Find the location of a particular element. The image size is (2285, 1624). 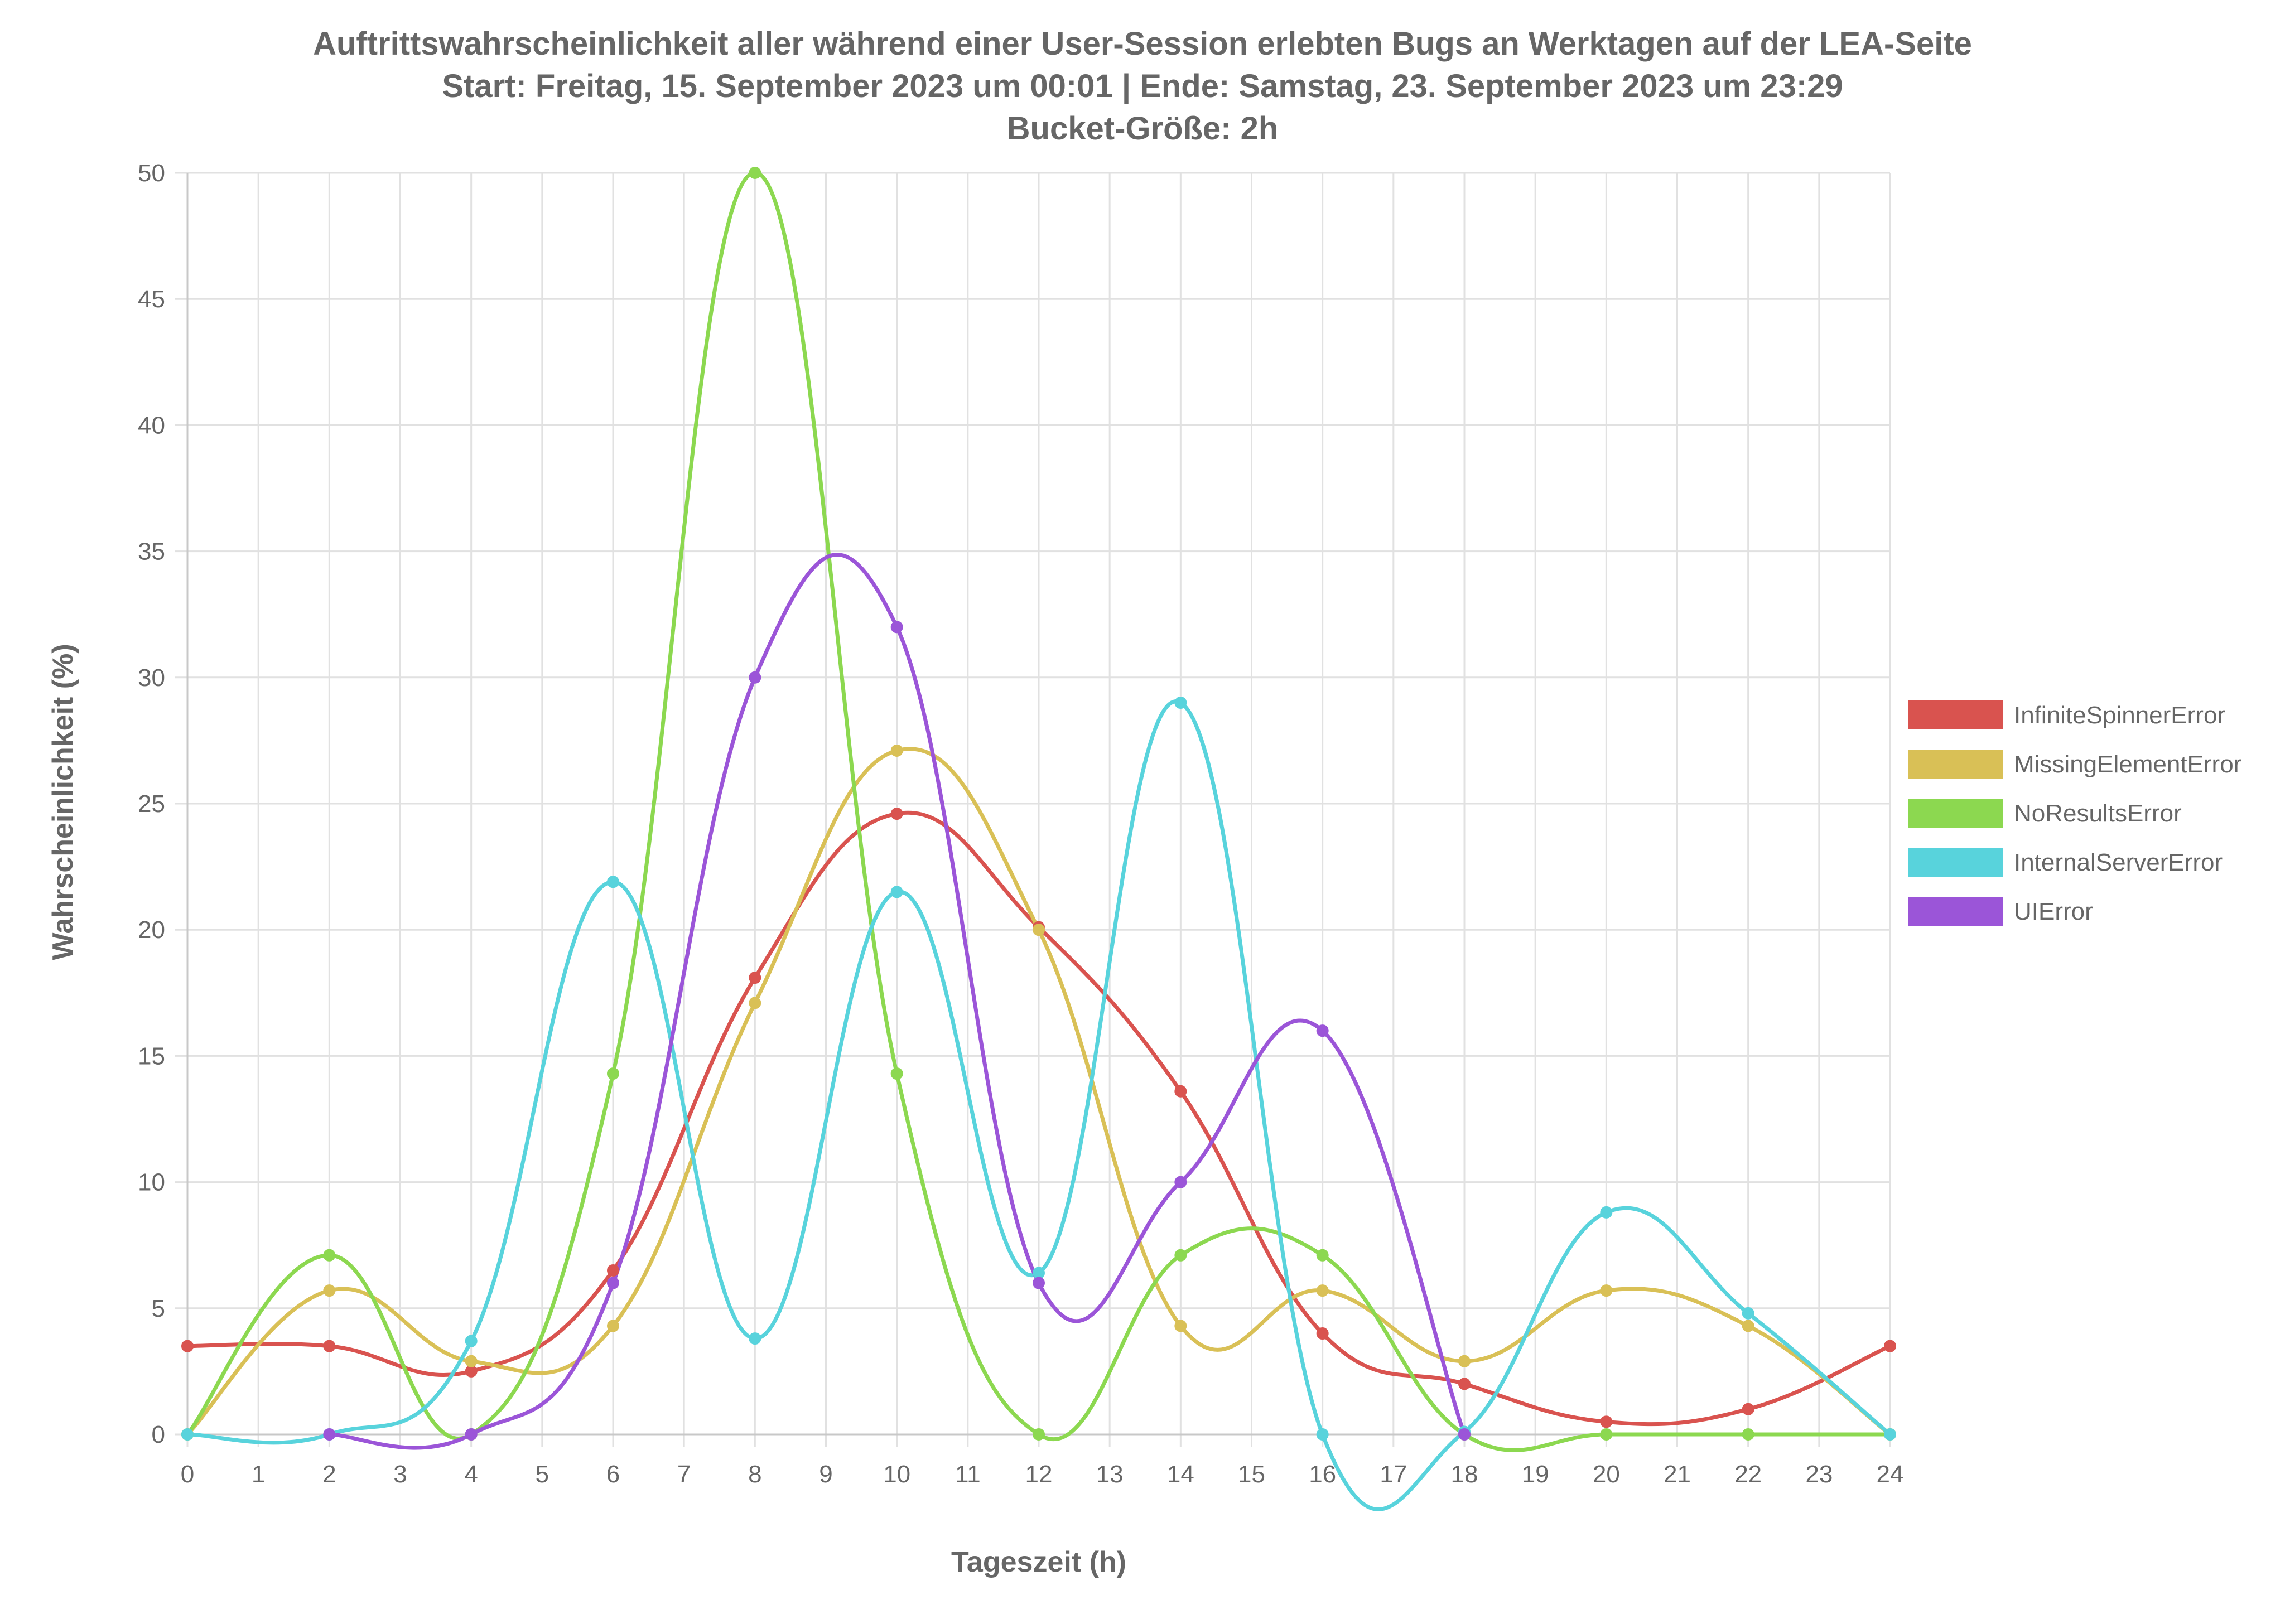

x-tick-label: 12 is located at coordinates (1039, 1474).